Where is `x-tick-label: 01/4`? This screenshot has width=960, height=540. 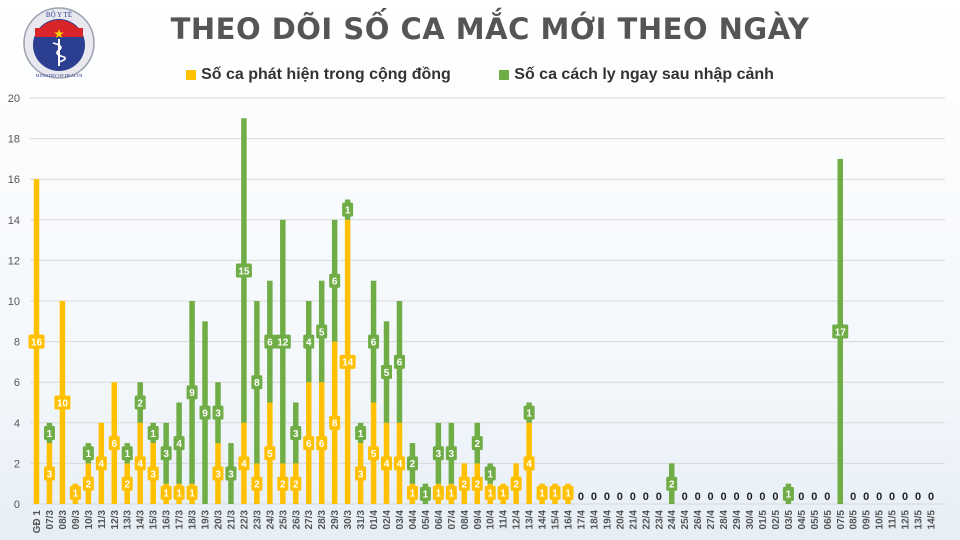 x-tick-label: 01/4 is located at coordinates (374, 520).